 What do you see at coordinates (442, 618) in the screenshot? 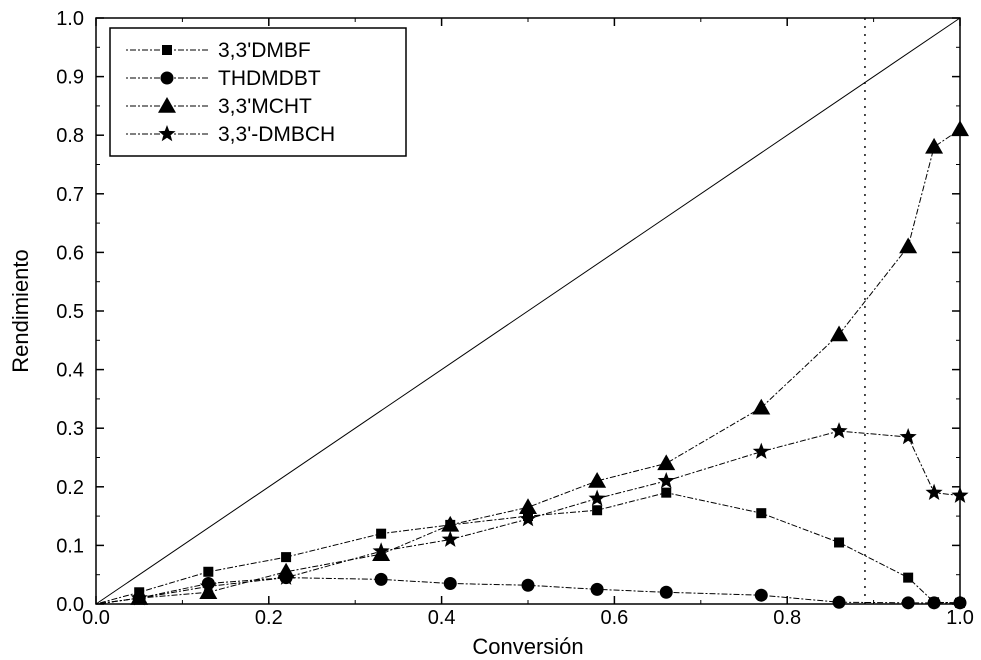
I see `x-tick-label: 0.4` at bounding box center [442, 618].